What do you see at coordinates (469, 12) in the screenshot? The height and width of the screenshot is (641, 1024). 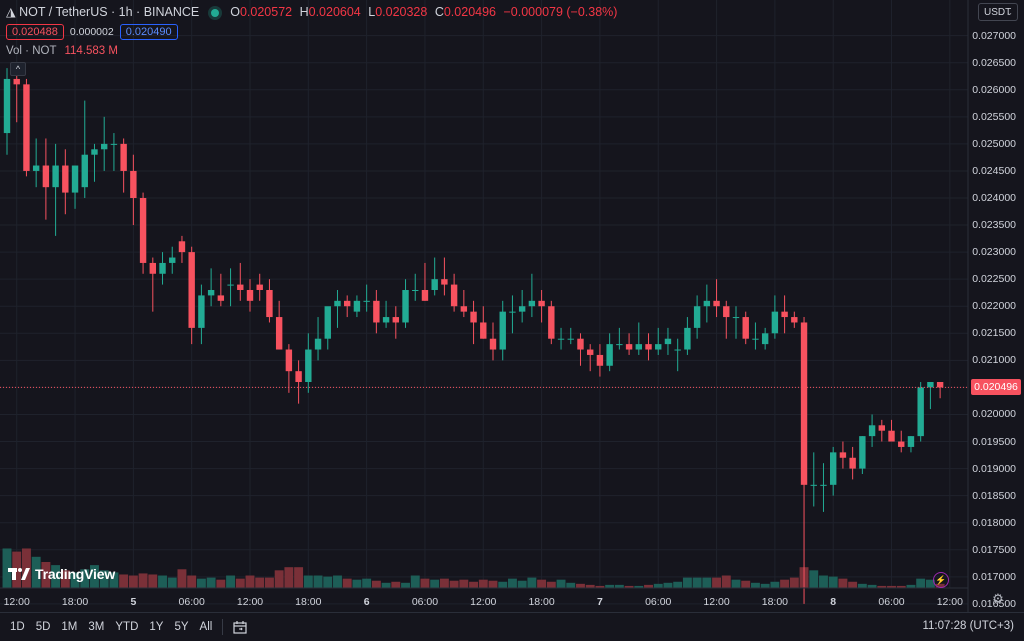 I see `close-value: 0.020496` at bounding box center [469, 12].